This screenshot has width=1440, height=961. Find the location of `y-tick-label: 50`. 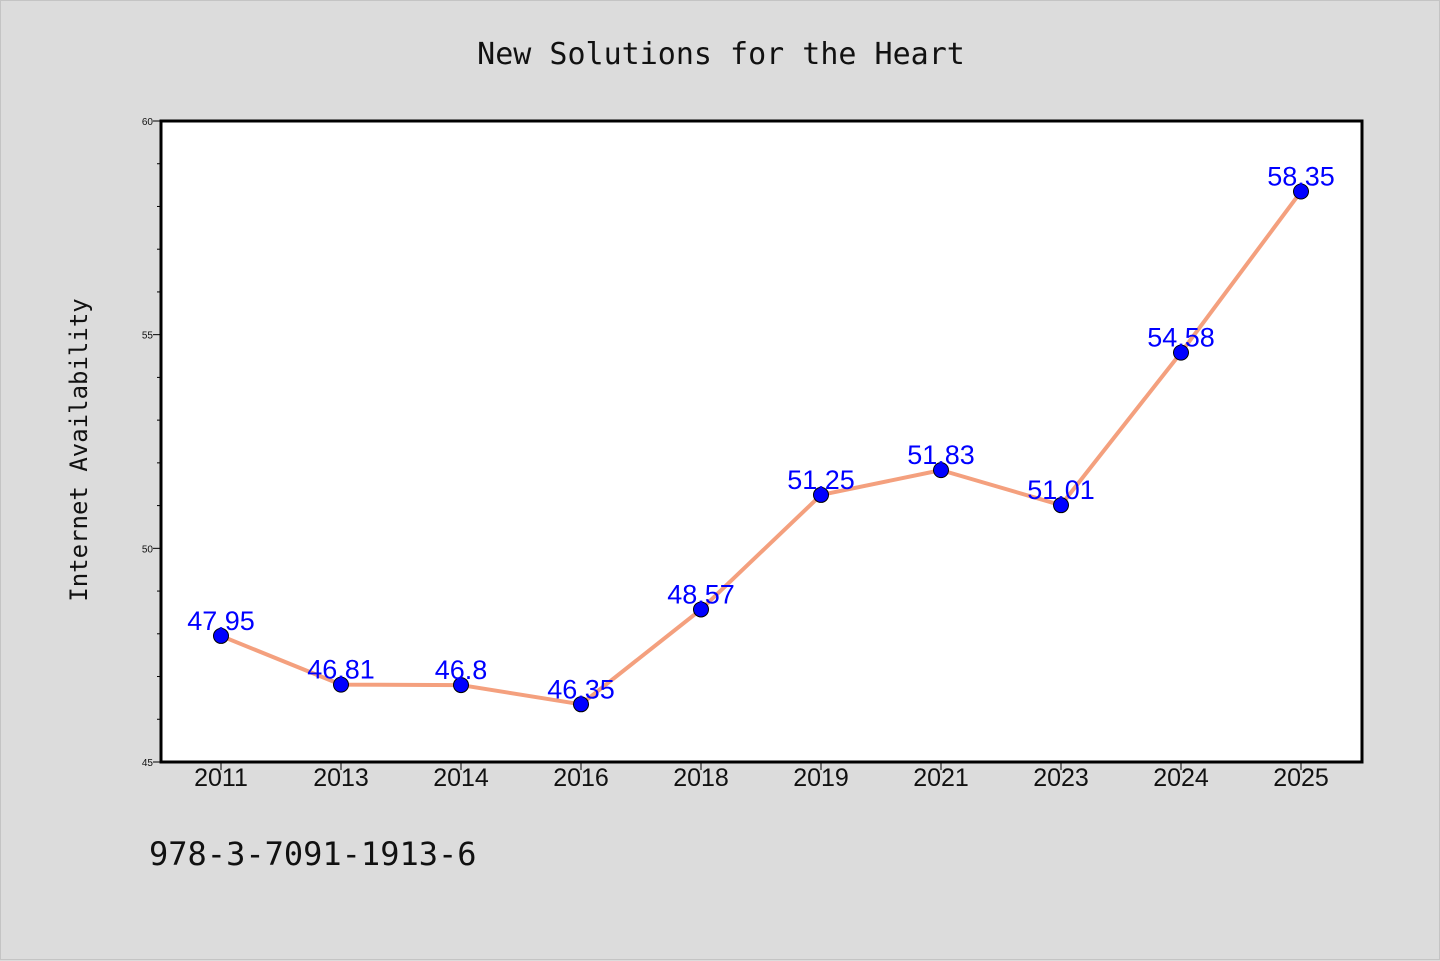

y-tick-label: 50 is located at coordinates (148, 549).